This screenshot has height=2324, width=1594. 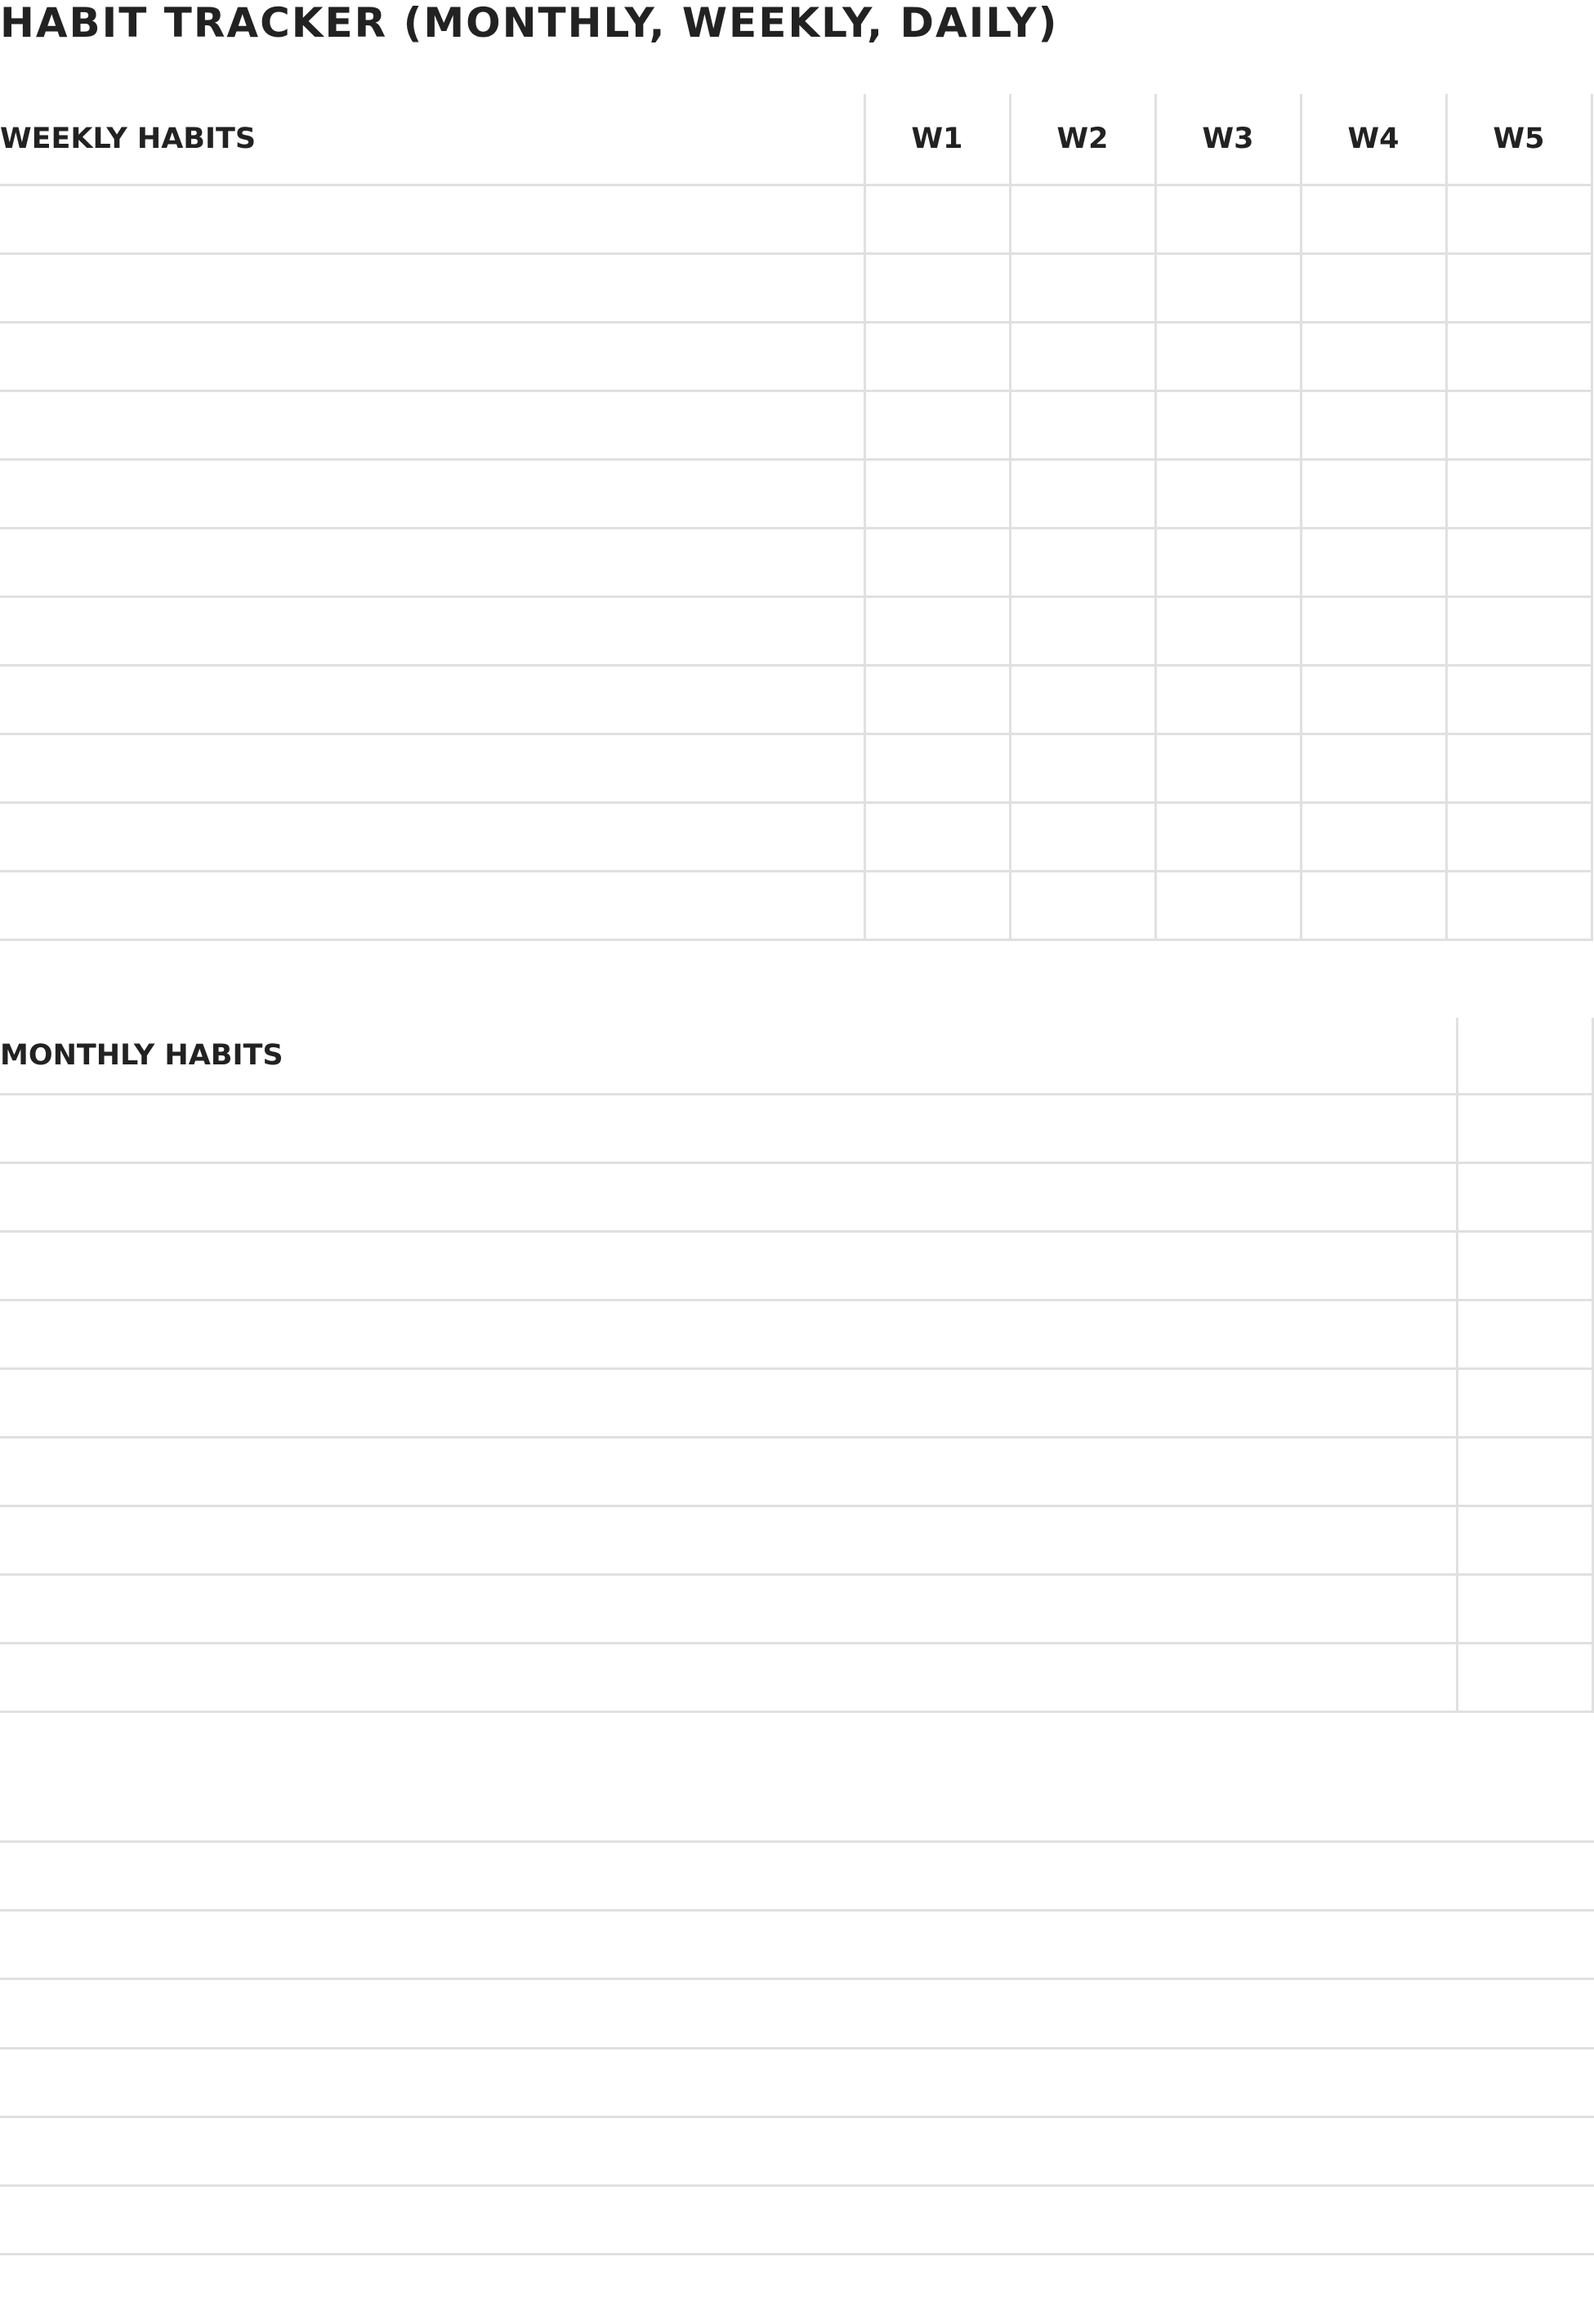 What do you see at coordinates (433, 140) in the screenshot?
I see `weekly-habits-header: WEEKLY HABITS` at bounding box center [433, 140].